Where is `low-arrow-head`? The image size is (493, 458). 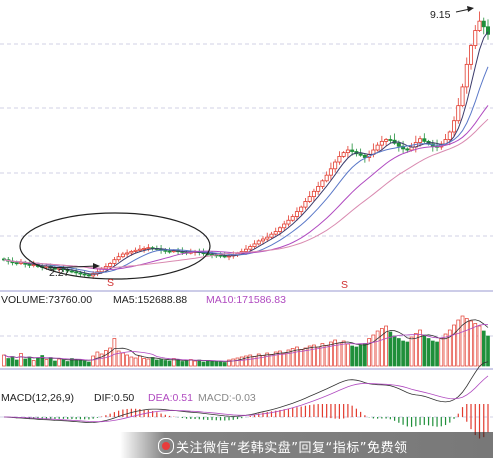 low-arrow-head is located at coordinates (96, 266).